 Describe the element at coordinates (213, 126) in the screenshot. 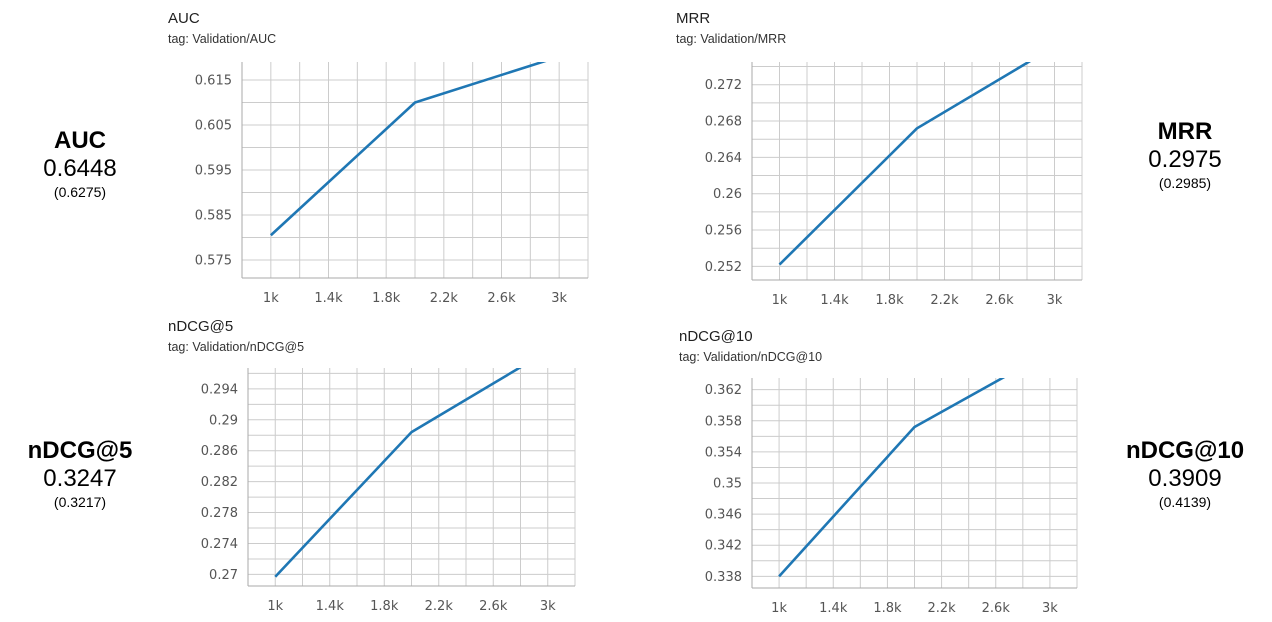

I see `y-tick-label: 0.605` at that location.